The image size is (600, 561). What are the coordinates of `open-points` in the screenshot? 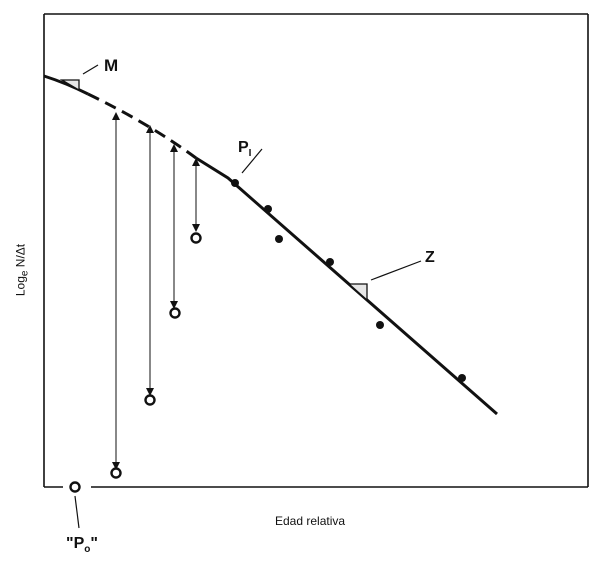 It's located at (135, 362).